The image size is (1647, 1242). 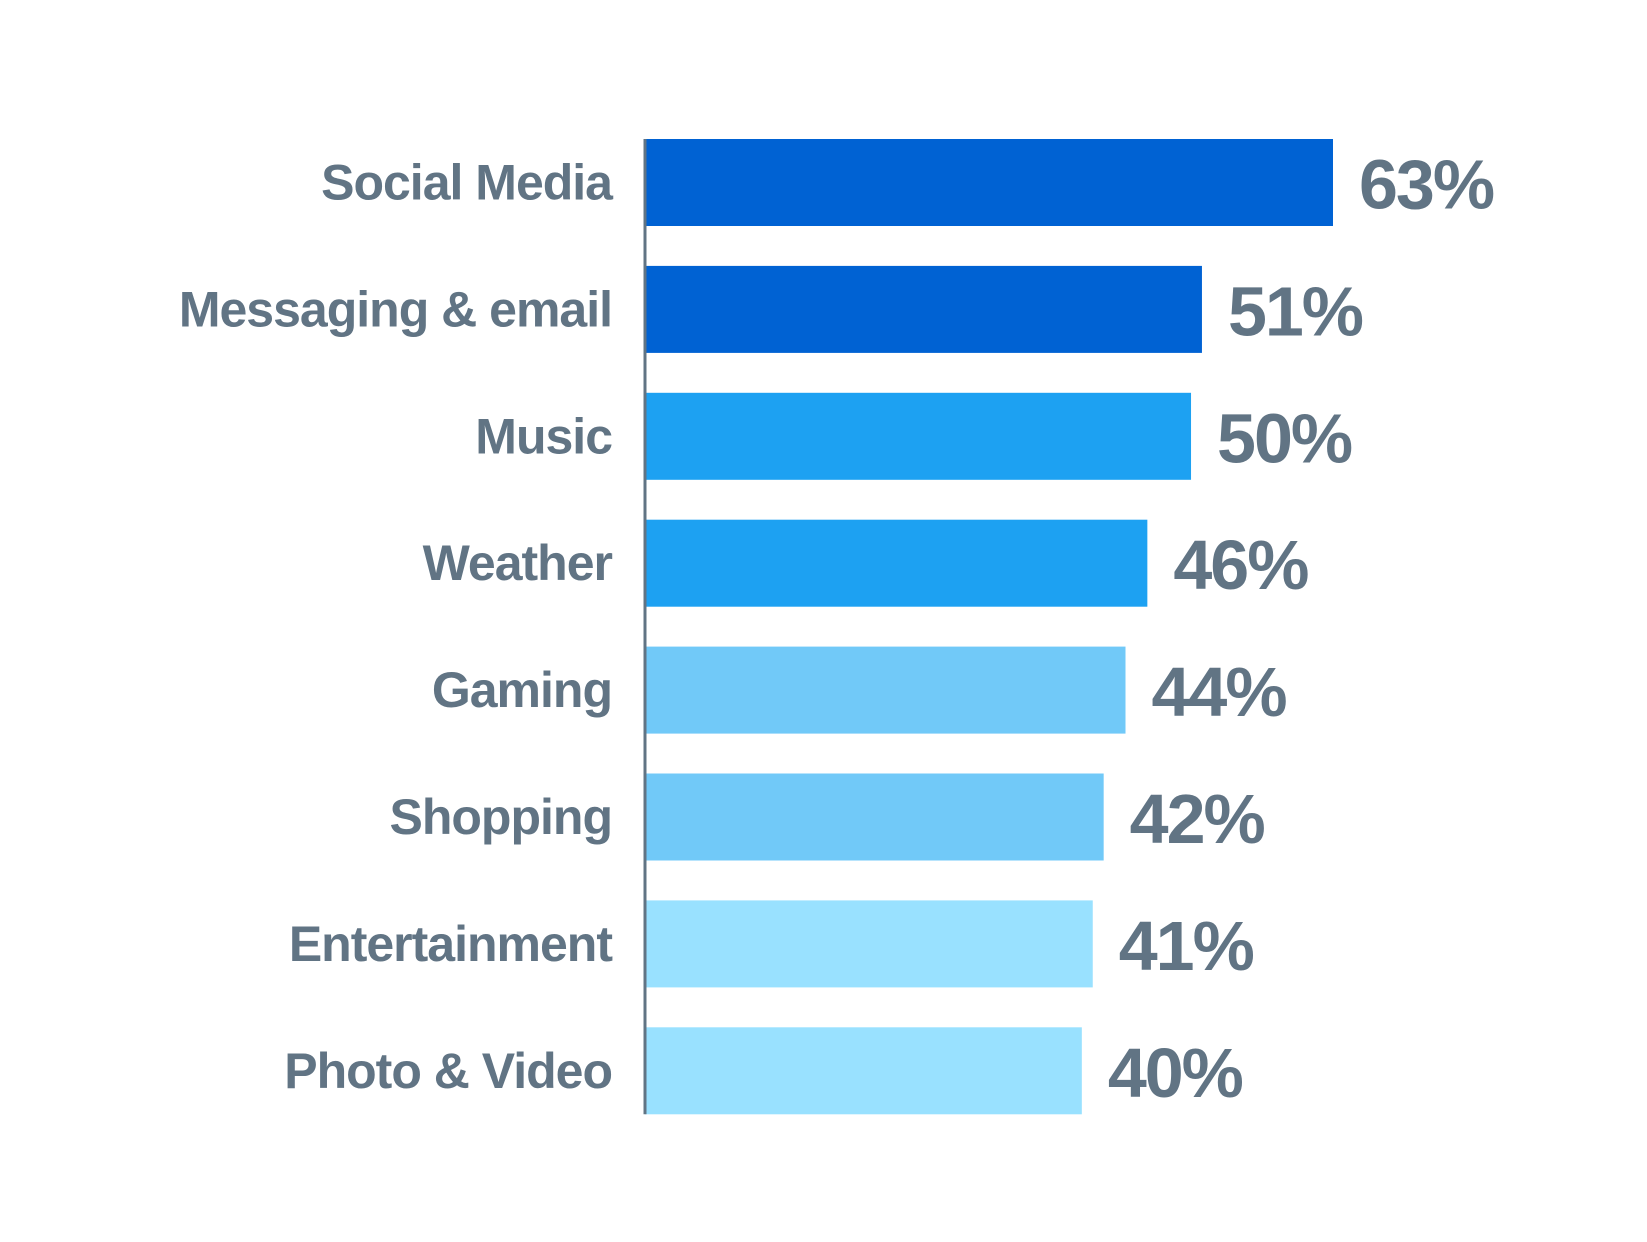 What do you see at coordinates (1295, 311) in the screenshot?
I see `value-label-1: 51%` at bounding box center [1295, 311].